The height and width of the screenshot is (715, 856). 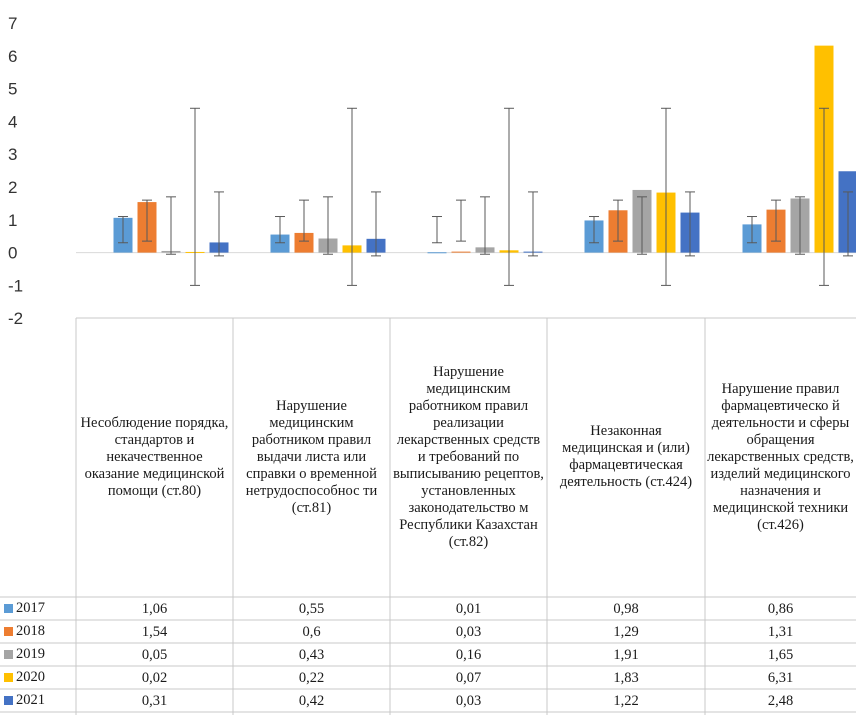 What do you see at coordinates (626, 632) in the screenshot?
I see `table-value: 1,29` at bounding box center [626, 632].